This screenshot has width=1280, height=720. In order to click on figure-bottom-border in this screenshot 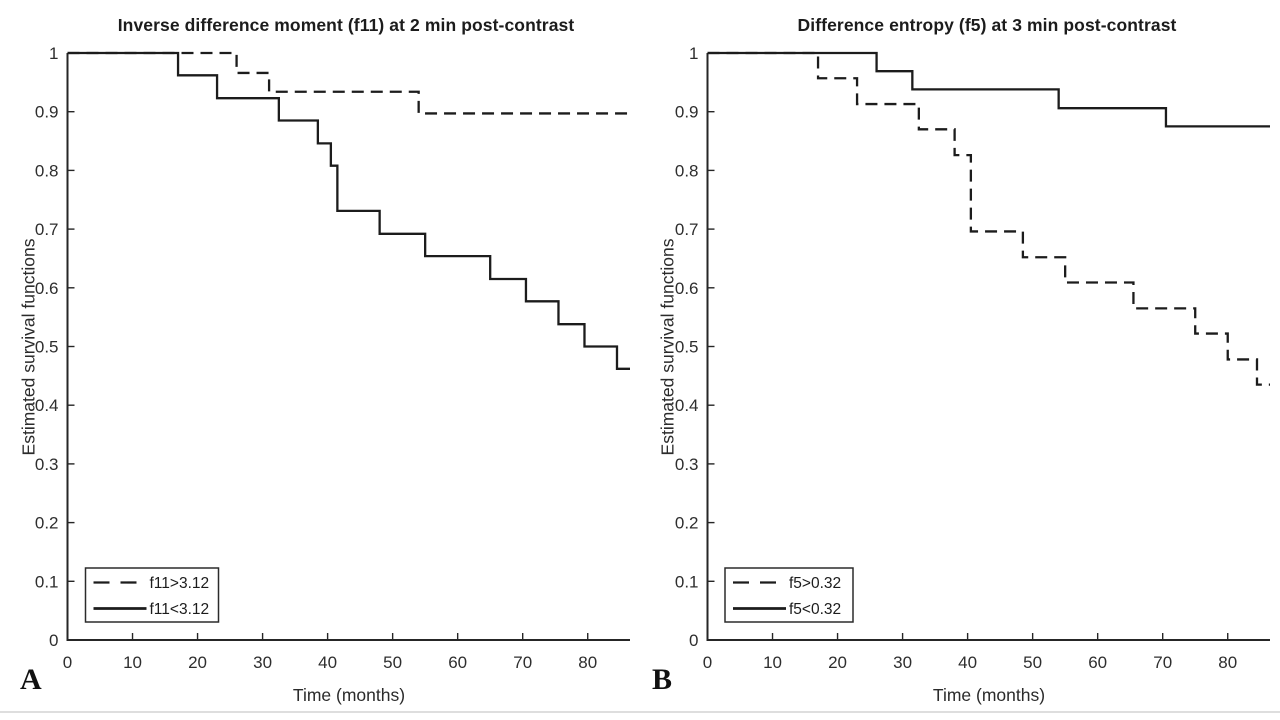, I will do `click(640, 712)`.